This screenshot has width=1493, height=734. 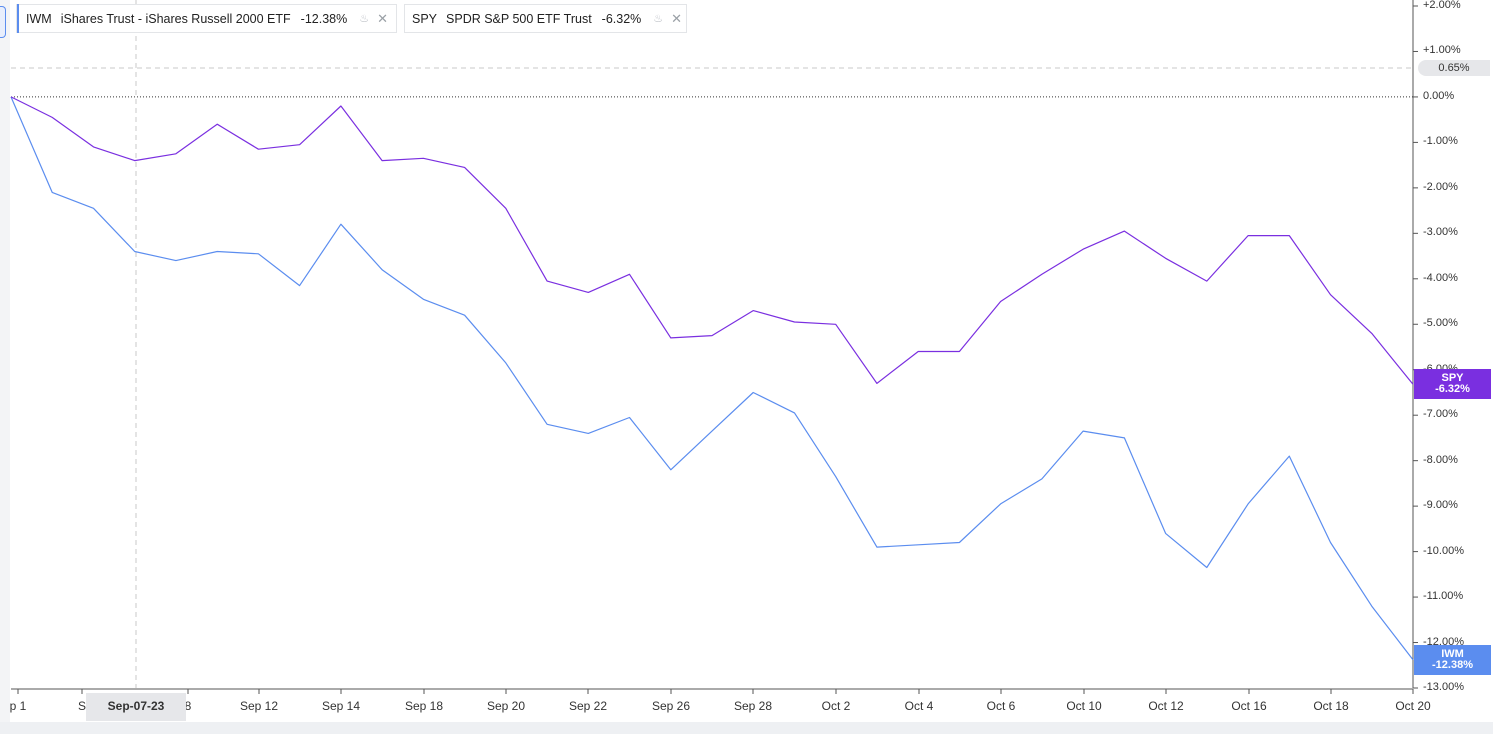 I want to click on y-tick-label: -3.00%, so click(x=1440, y=232).